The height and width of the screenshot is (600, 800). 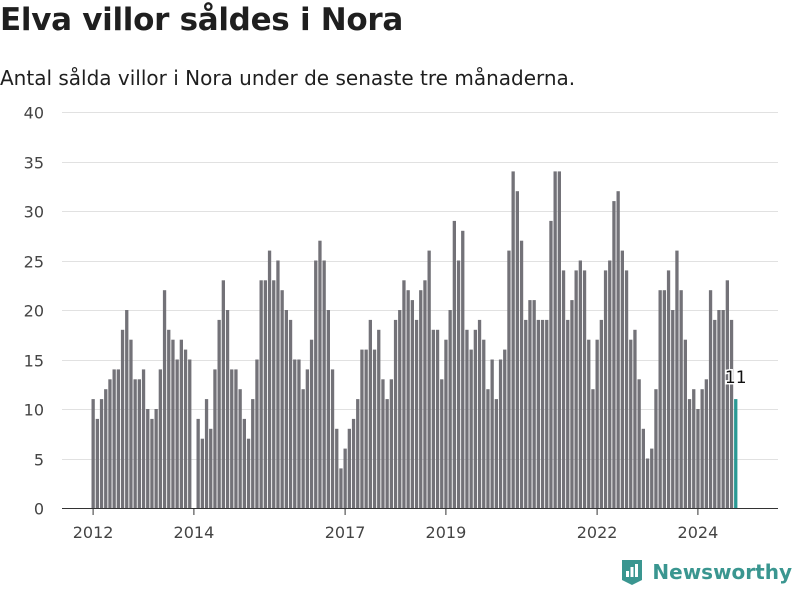 I want to click on y-tick-label: 25, so click(x=34, y=262).